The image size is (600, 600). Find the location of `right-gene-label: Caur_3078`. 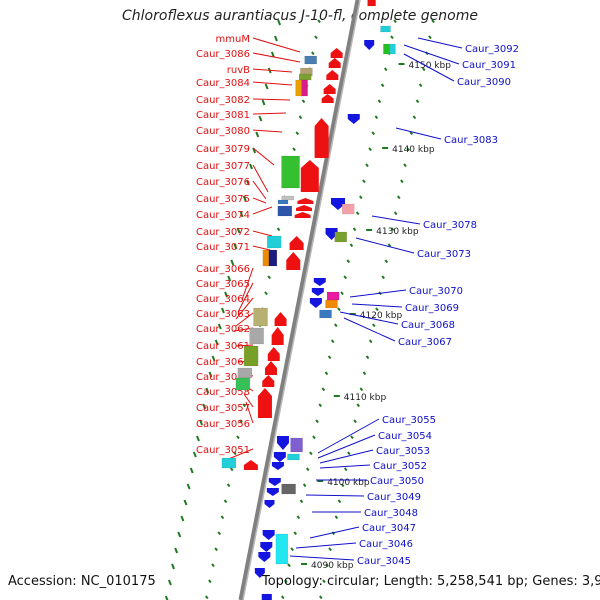

right-gene-label: Caur_3078 is located at coordinates (450, 225).